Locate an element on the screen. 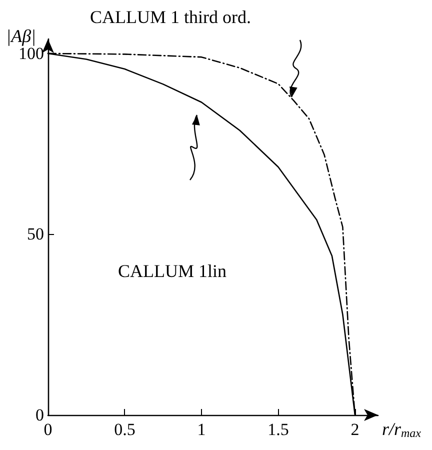  x-tick-label: 1 is located at coordinates (201, 429).